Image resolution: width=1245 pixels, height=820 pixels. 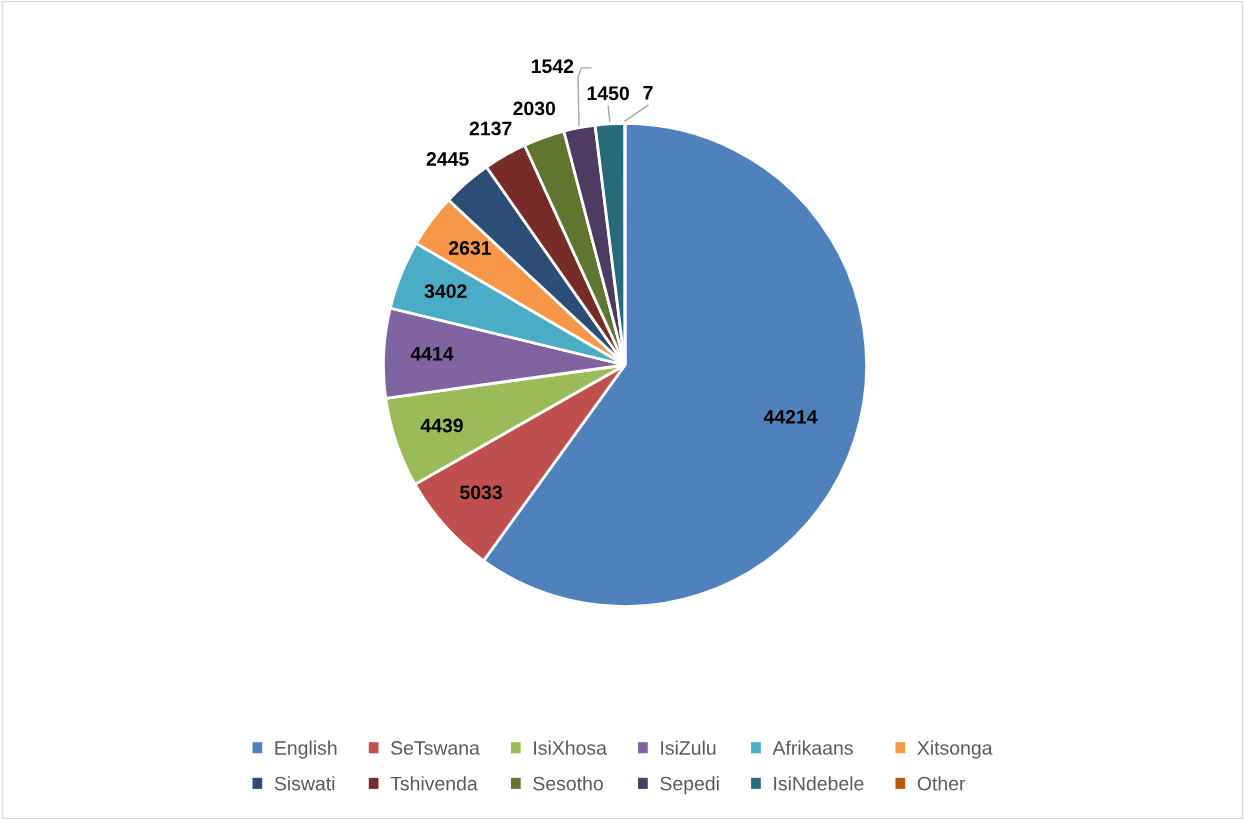 I want to click on data-label: 2445, so click(x=447, y=159).